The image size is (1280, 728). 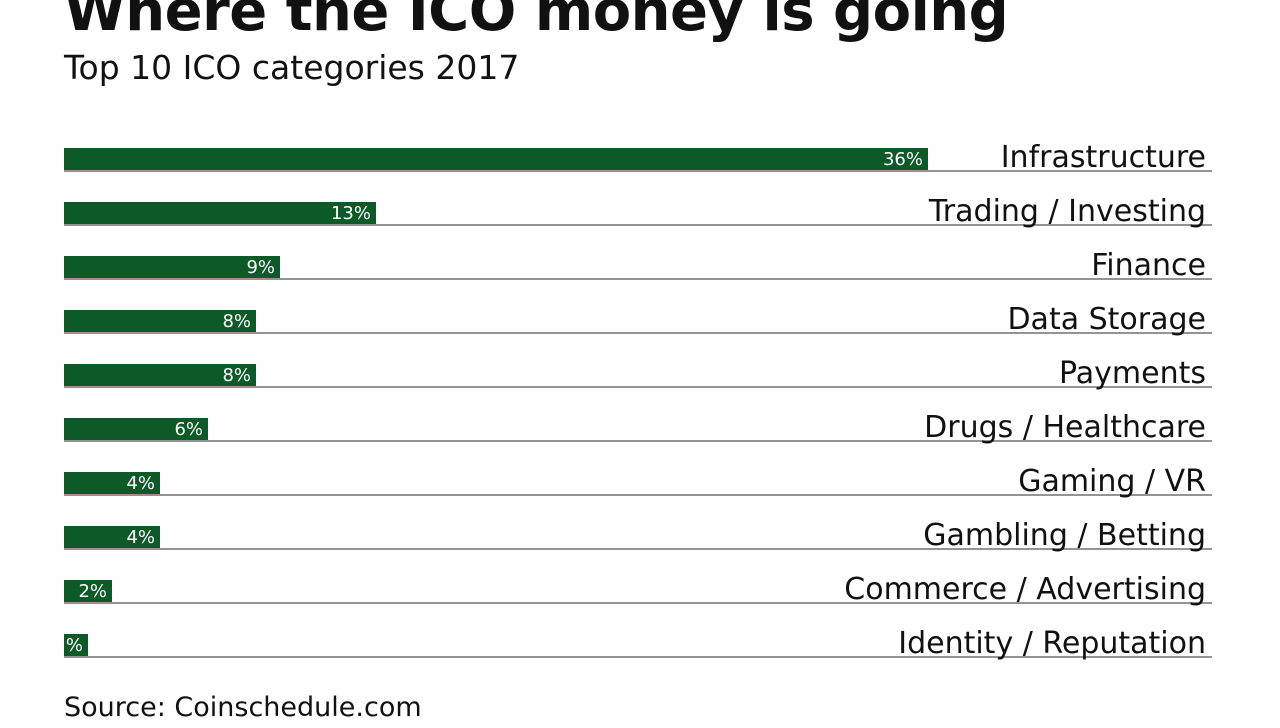 I want to click on bar-value-label: 9%, so click(x=260, y=267).